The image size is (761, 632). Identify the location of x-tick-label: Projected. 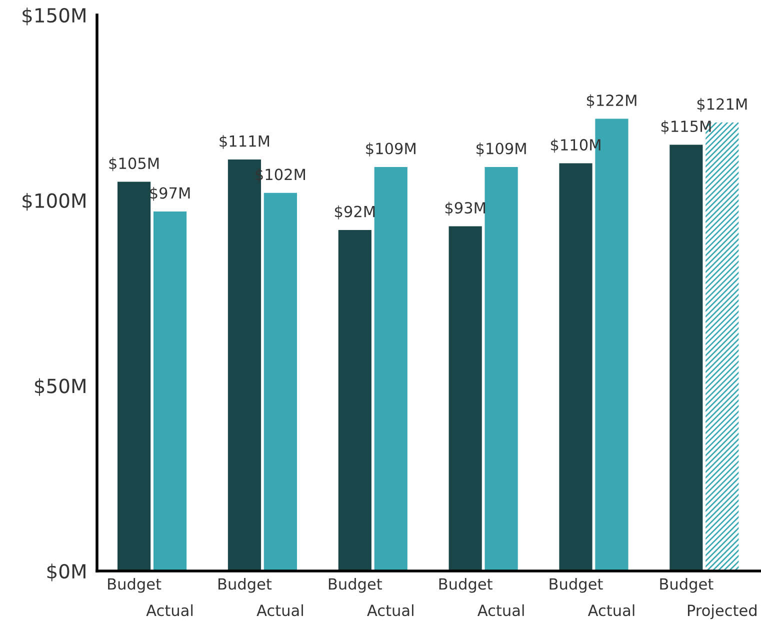
(722, 612).